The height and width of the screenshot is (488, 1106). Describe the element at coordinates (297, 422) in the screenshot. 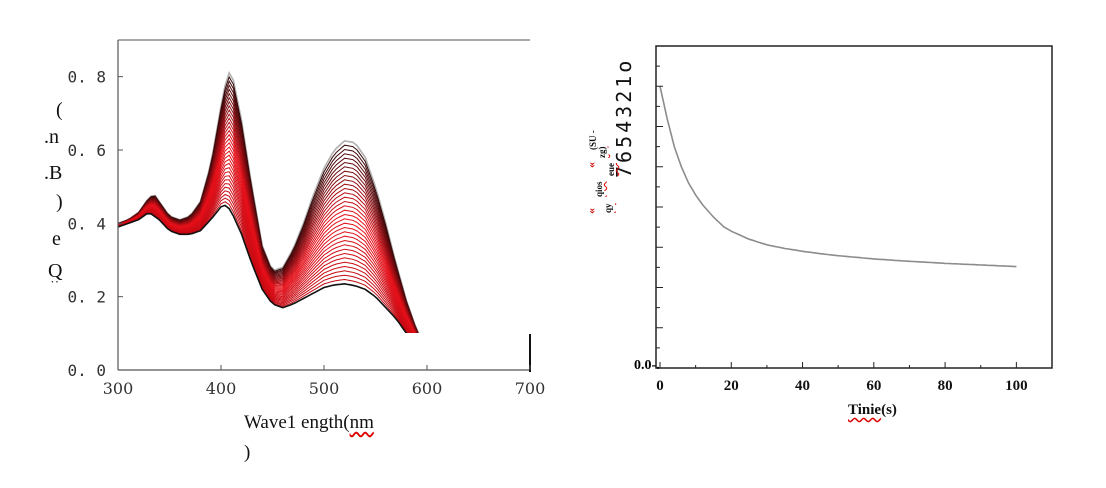

I see `left-xlabel-part: Wave1 ength(` at that location.